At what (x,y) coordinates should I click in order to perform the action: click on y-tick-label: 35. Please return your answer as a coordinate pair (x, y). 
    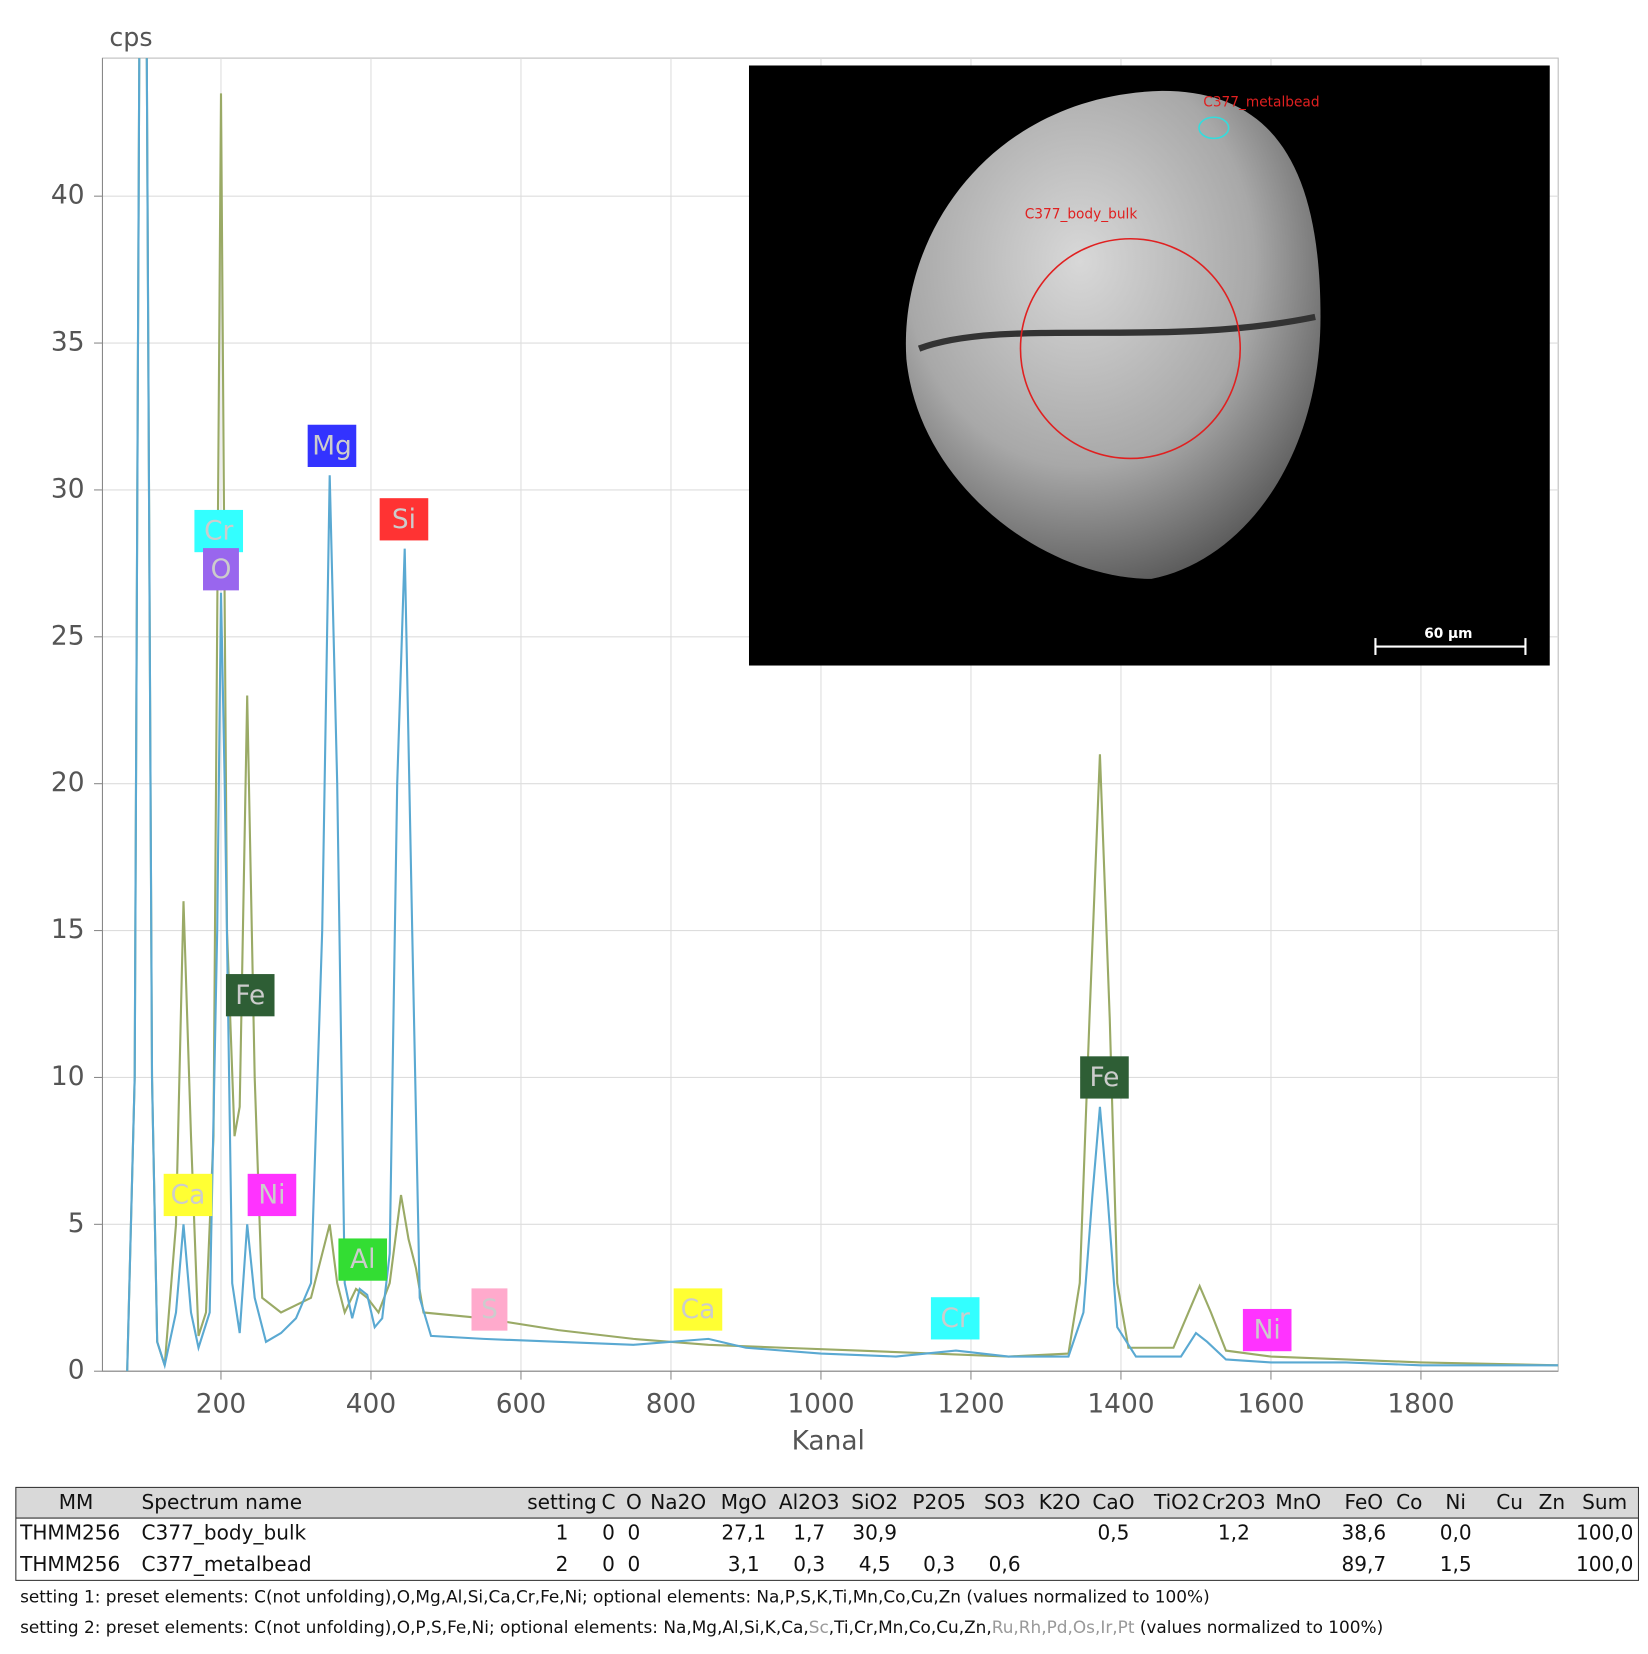
    Looking at the image, I should click on (68, 342).